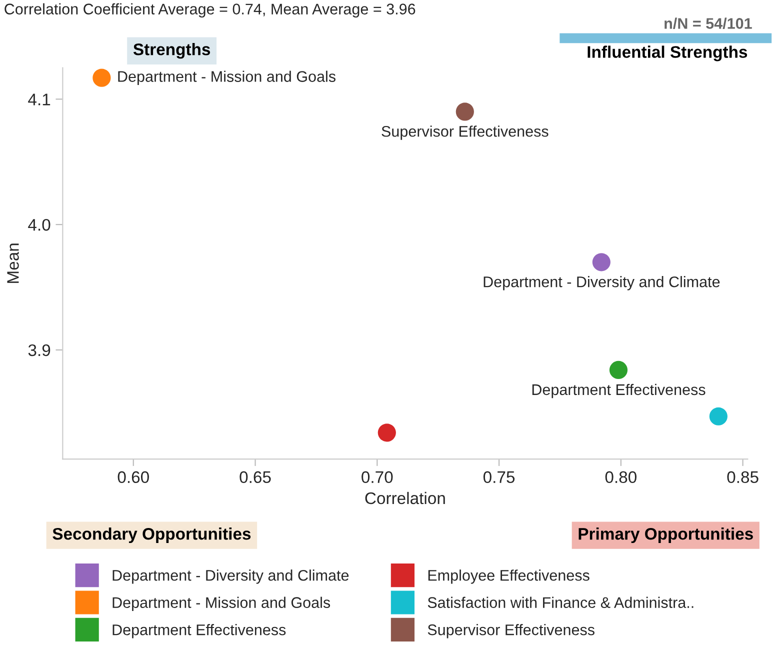  I want to click on x-tick-label: 0.75, so click(499, 477).